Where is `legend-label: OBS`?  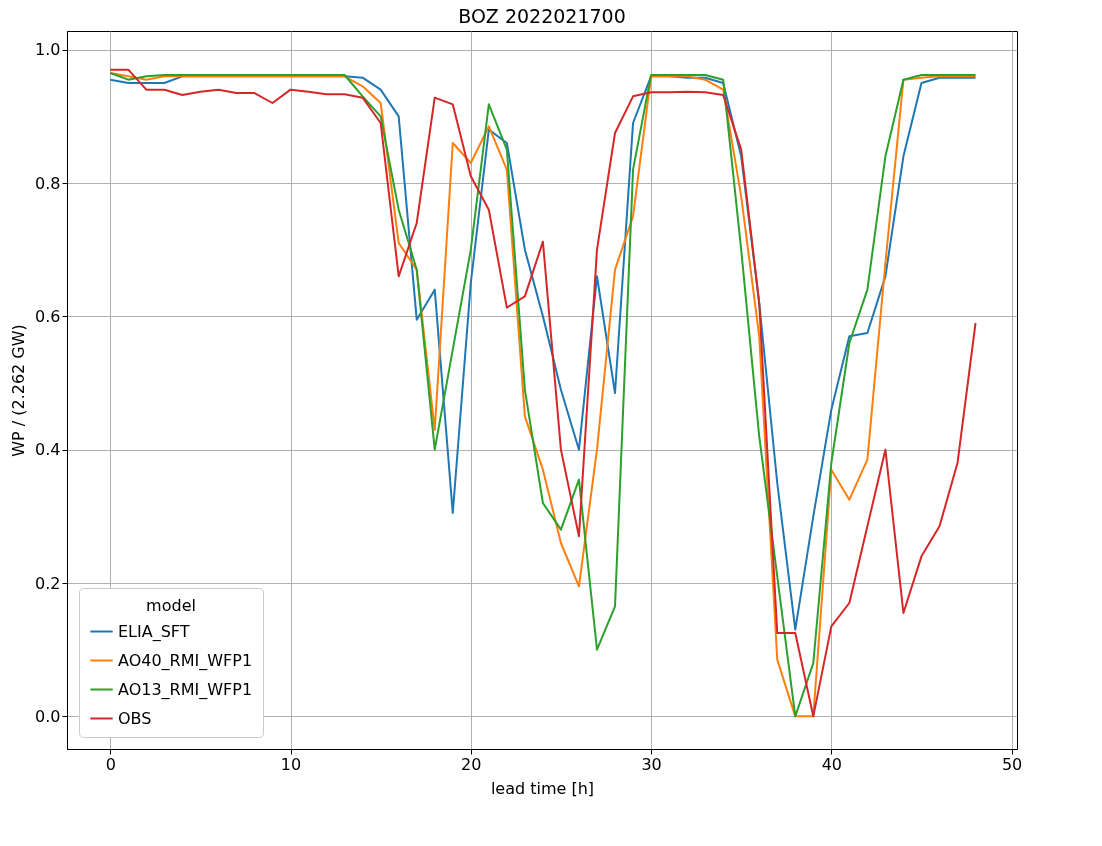
legend-label: OBS is located at coordinates (135, 718).